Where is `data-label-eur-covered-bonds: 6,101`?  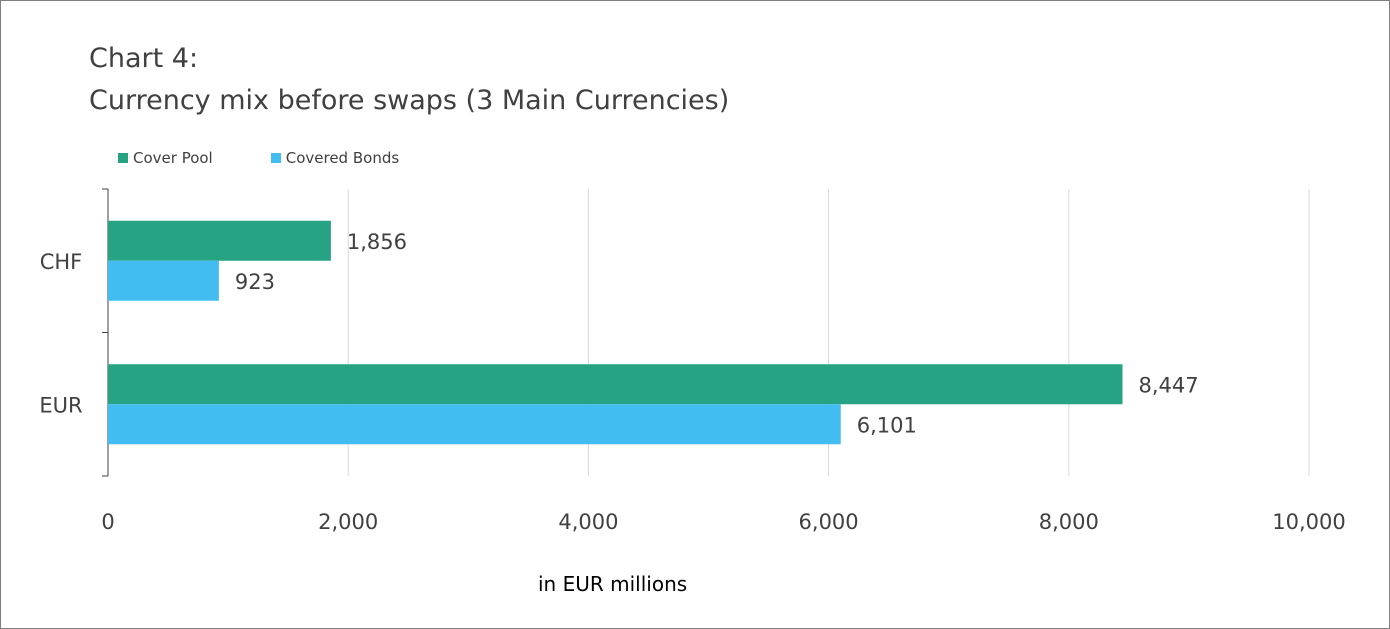
data-label-eur-covered-bonds: 6,101 is located at coordinates (887, 425).